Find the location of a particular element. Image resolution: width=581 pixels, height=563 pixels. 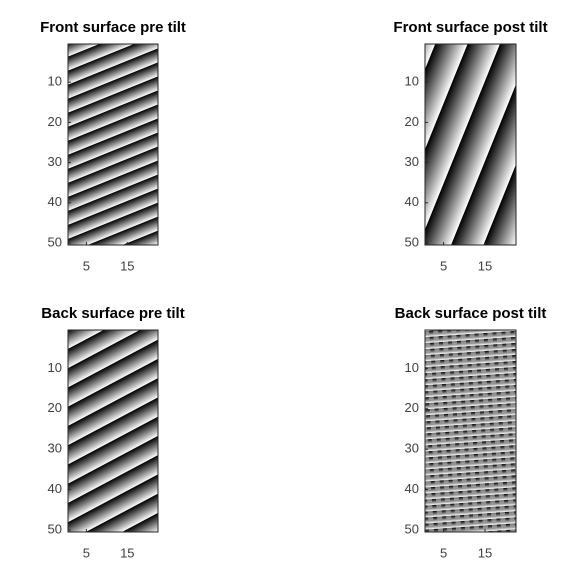

chart-title: Front surface post tilt is located at coordinates (470, 27).